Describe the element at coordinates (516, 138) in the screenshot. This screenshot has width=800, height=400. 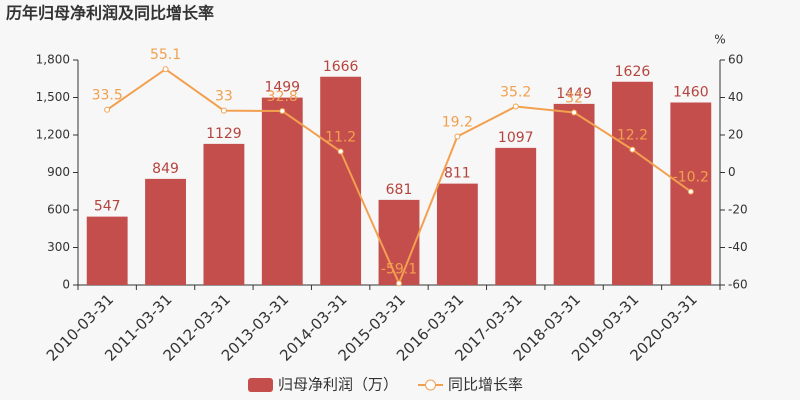
I see `bar-value-label: 1097` at that location.